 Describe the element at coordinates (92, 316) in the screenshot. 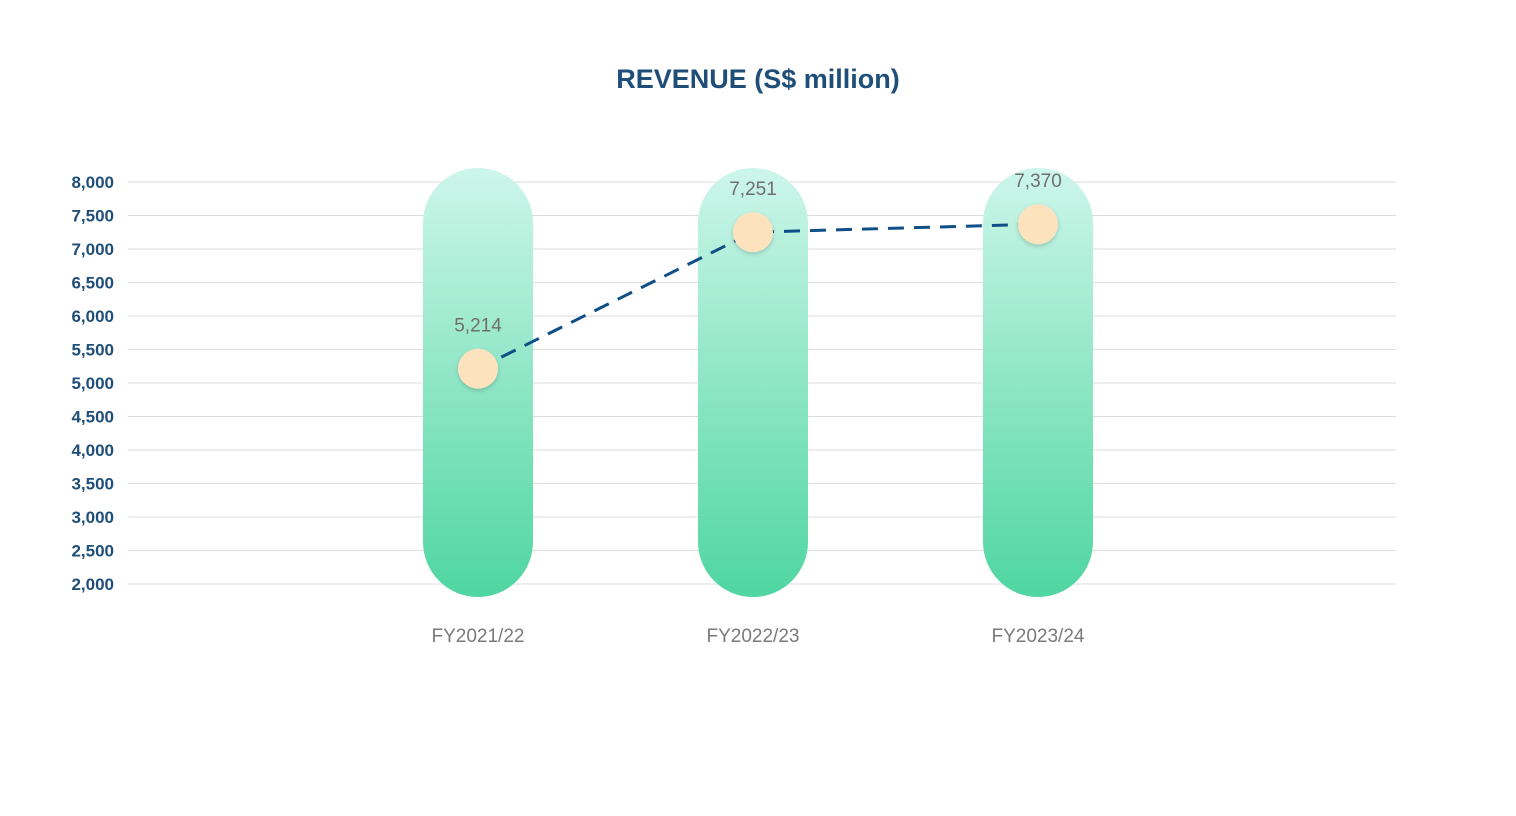

I see `y-tick-label: 6,000` at that location.